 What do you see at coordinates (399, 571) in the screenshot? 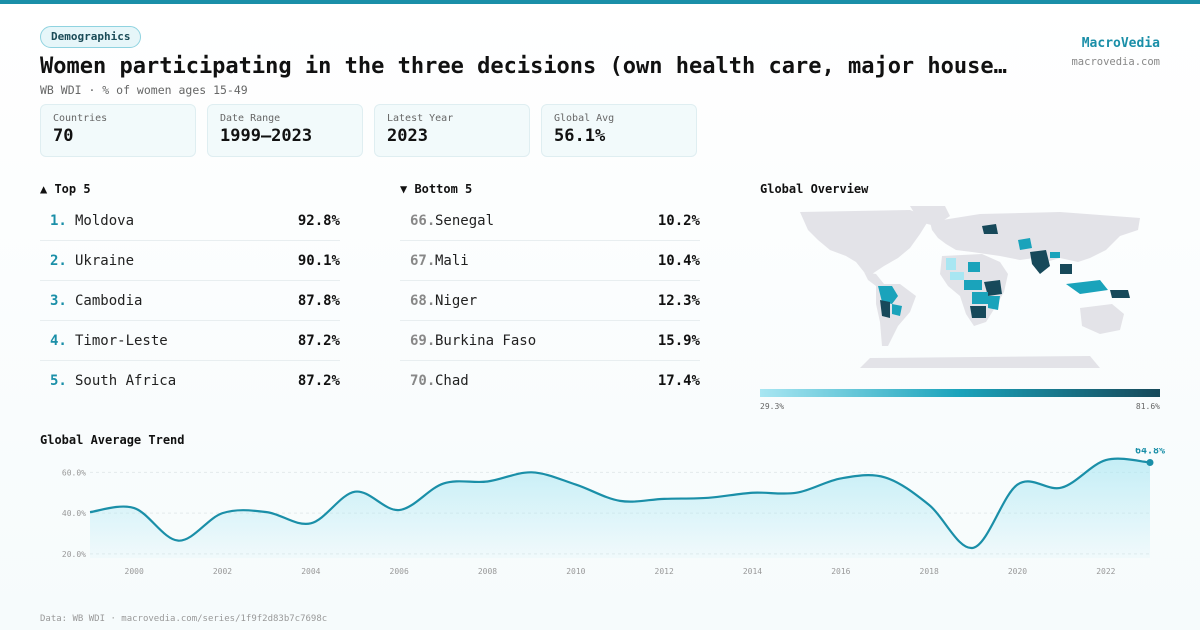
I see `x-tick-label: 2006` at bounding box center [399, 571].